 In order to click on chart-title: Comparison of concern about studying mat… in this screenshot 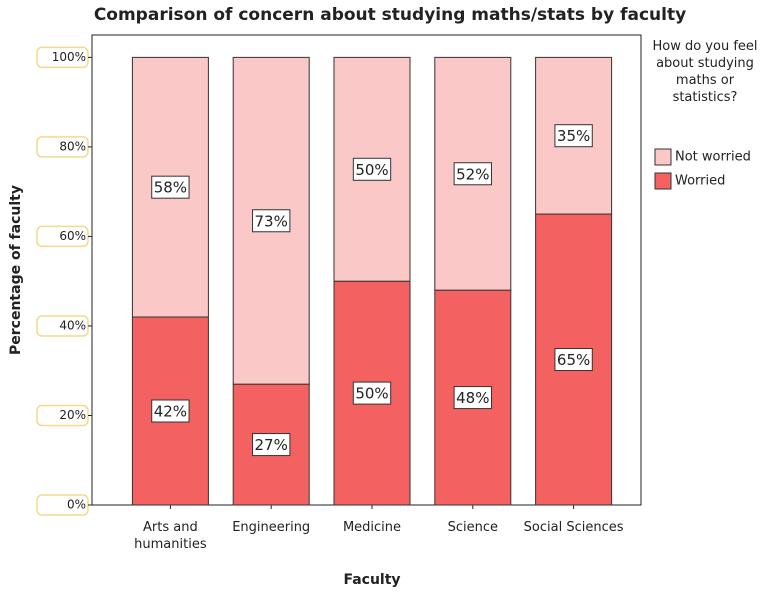, I will do `click(390, 15)`.